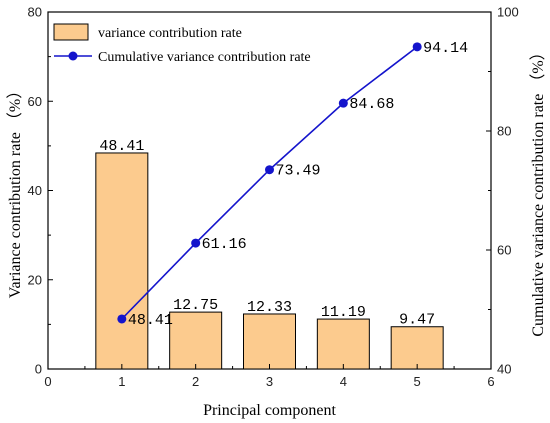 The image size is (550, 423). Describe the element at coordinates (150, 320) in the screenshot. I see `line-value-label: 48.41` at that location.